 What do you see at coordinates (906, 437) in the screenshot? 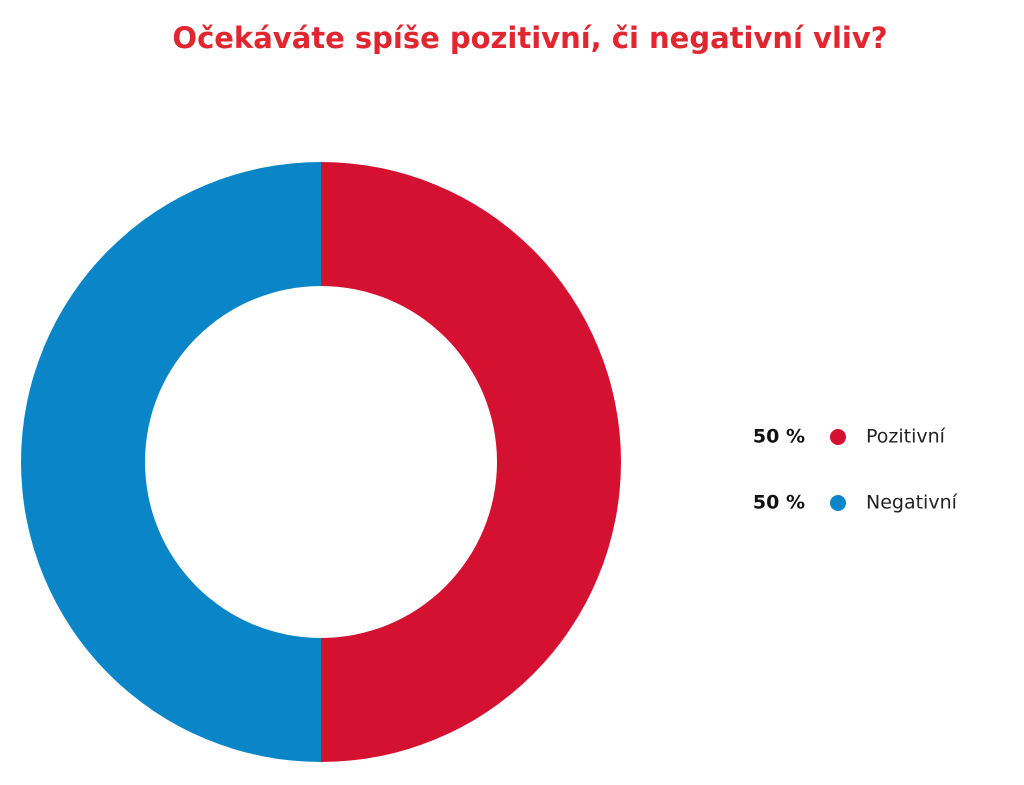
I see `legend-label: Pozitivní` at bounding box center [906, 437].